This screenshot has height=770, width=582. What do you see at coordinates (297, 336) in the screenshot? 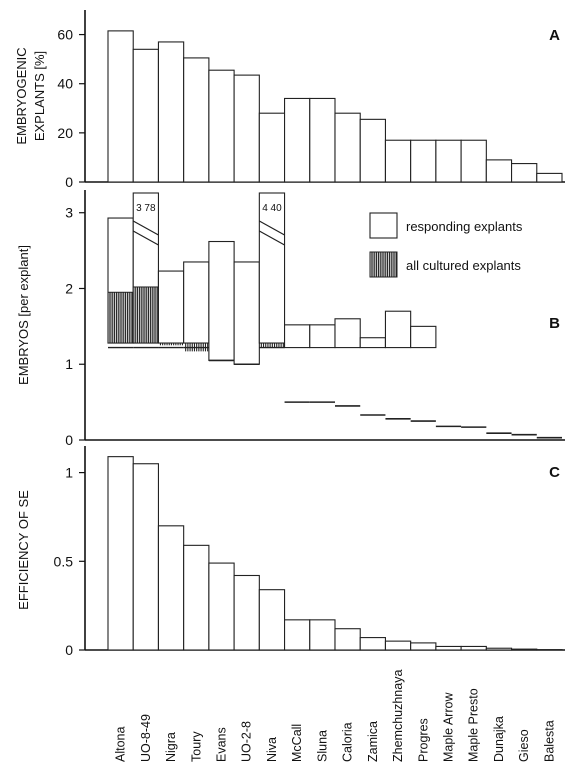
I see `bar-responding-mccall` at bounding box center [297, 336].